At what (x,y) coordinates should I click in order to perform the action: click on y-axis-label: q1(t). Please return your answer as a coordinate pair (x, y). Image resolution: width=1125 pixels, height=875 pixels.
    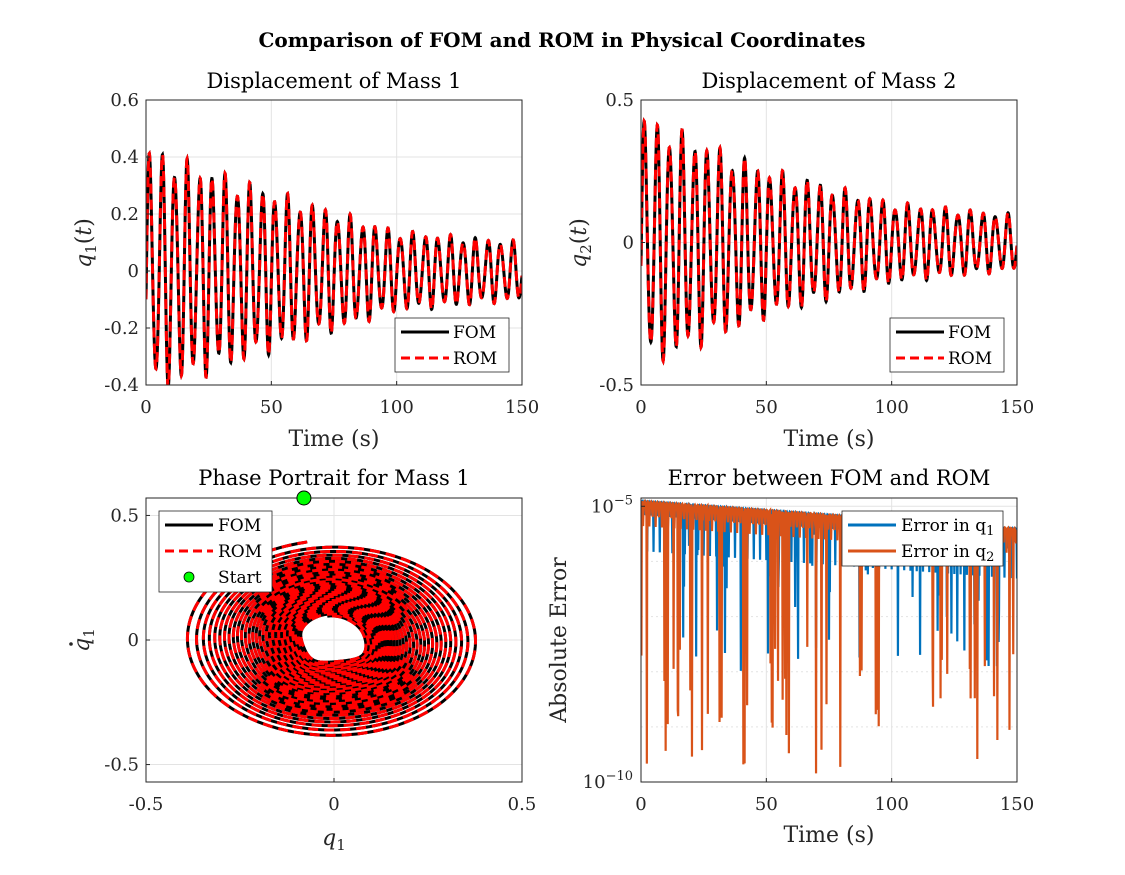
    Looking at the image, I should click on (86, 243).